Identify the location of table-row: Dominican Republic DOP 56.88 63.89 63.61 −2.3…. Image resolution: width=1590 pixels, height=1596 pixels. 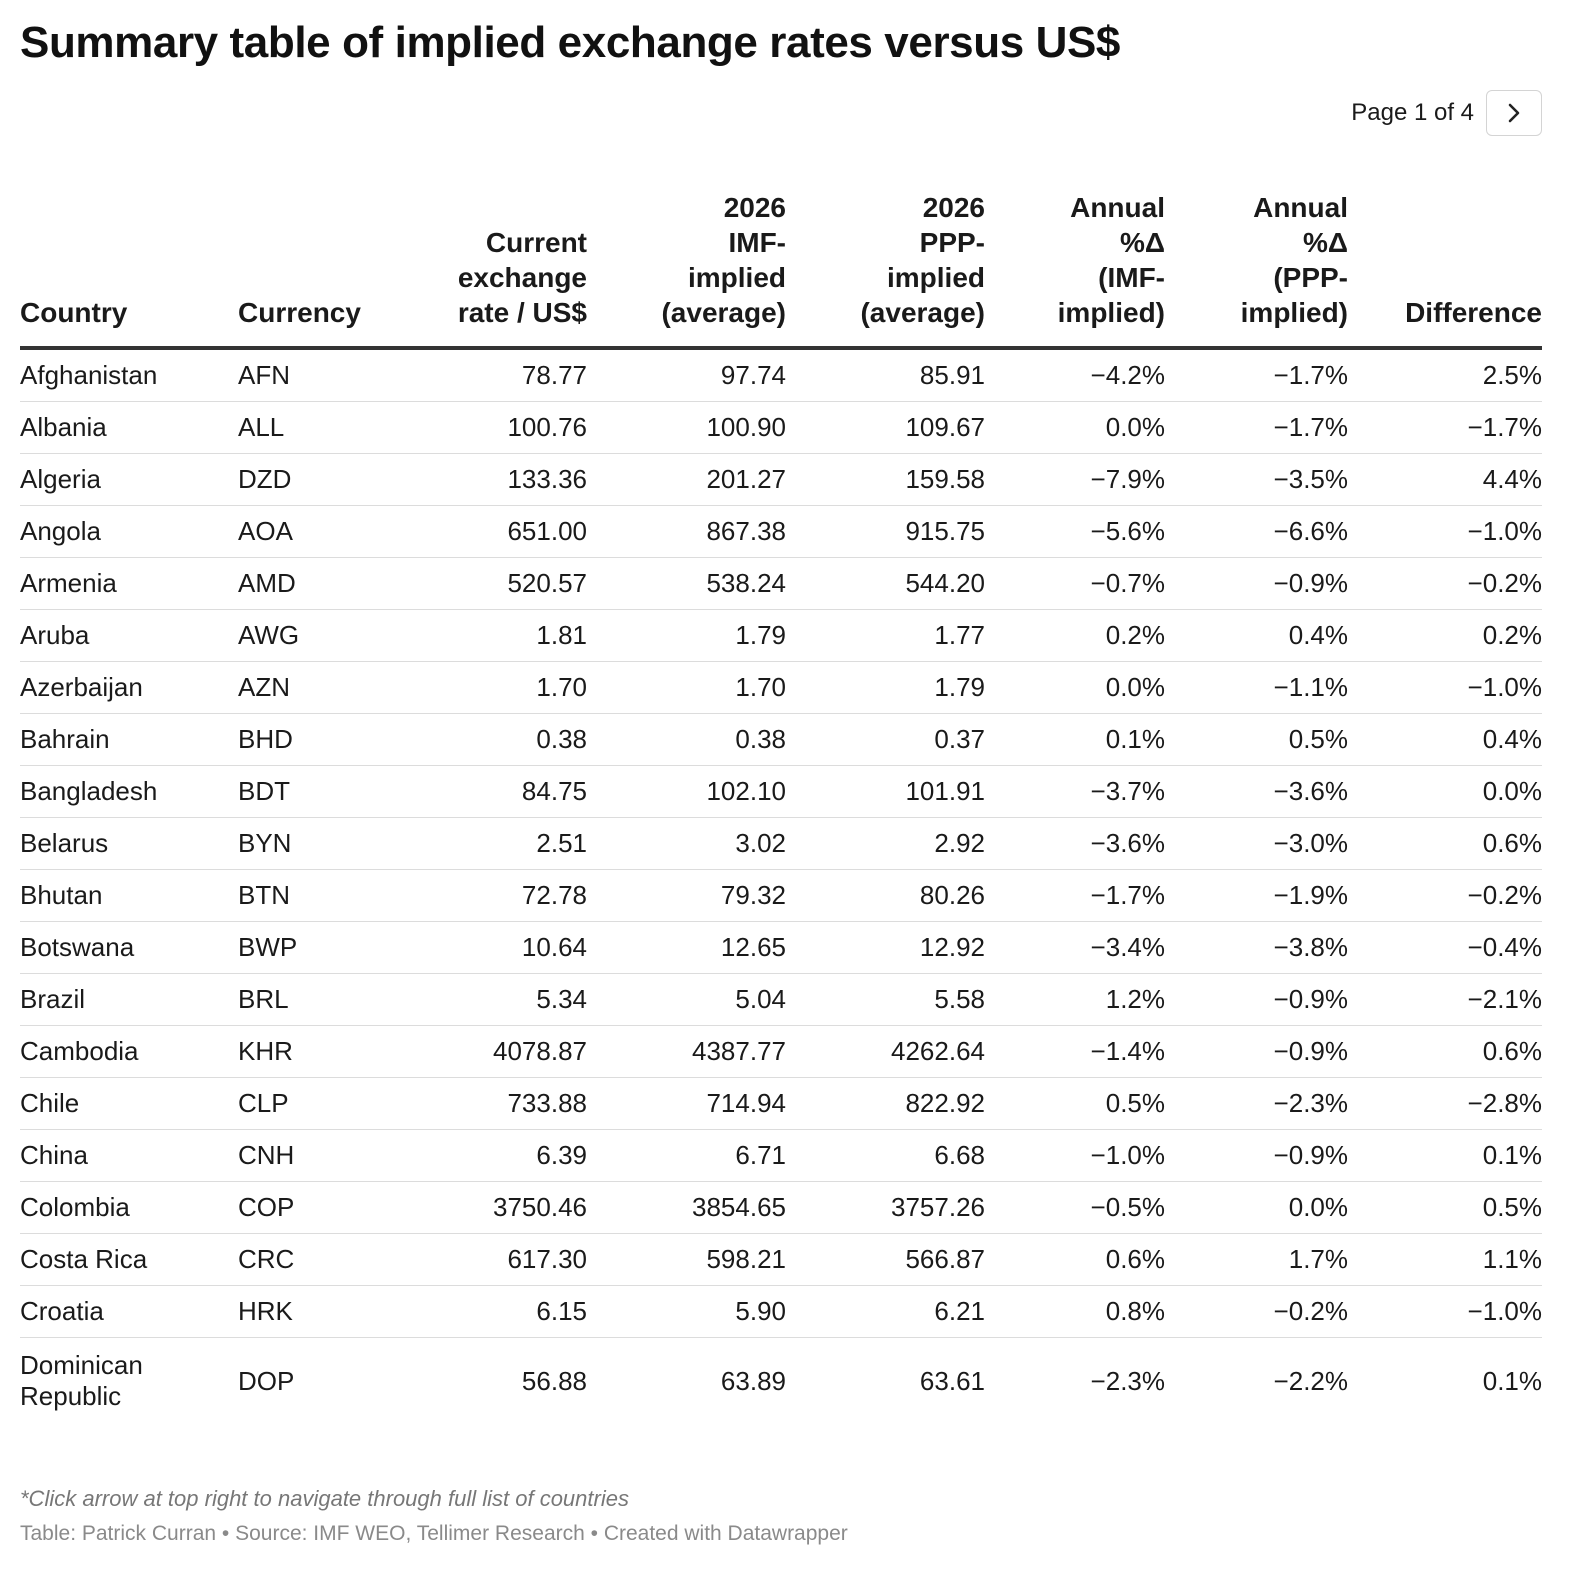
(781, 1380).